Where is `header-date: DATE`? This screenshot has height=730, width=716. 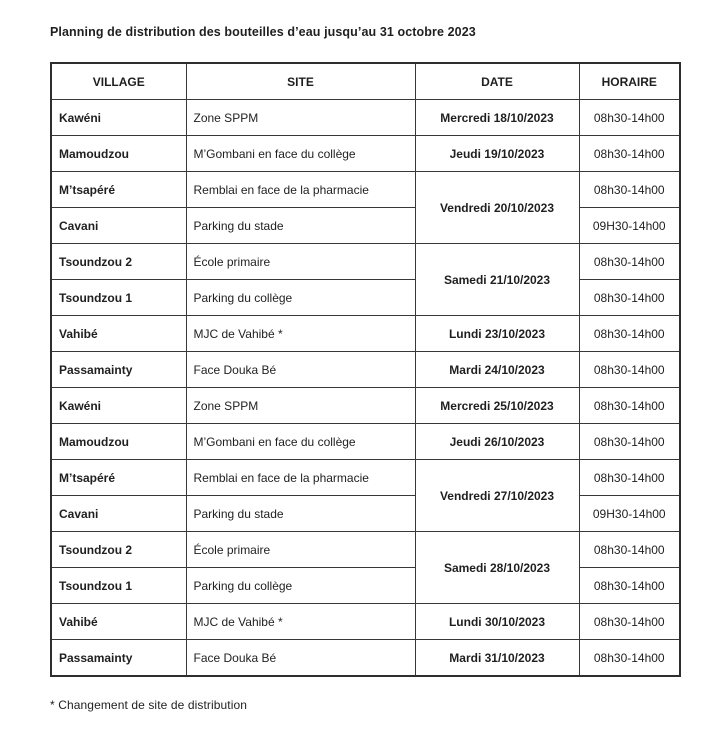 header-date: DATE is located at coordinates (497, 81).